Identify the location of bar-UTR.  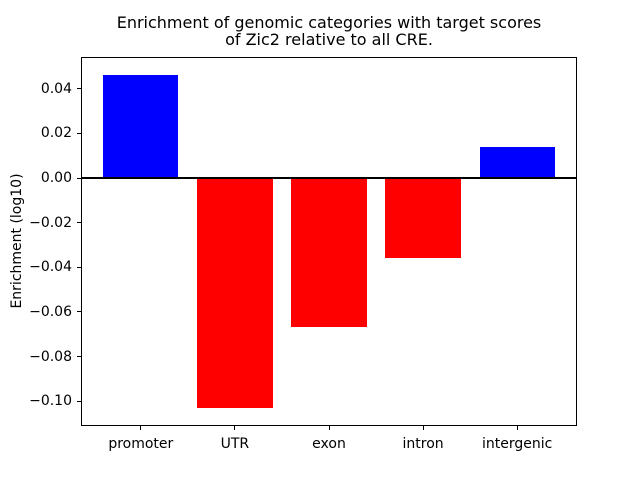
(235, 293).